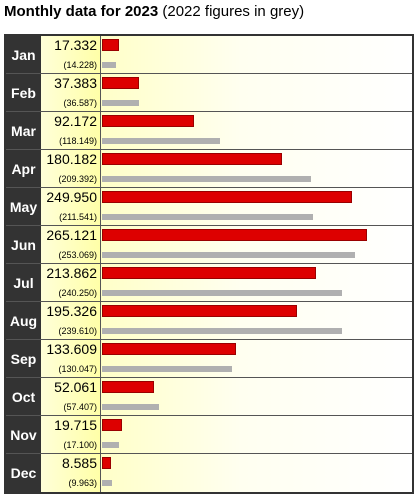 Image resolution: width=418 pixels, height=501 pixels. Describe the element at coordinates (75, 45) in the screenshot. I see `value-2023: 17.332` at that location.